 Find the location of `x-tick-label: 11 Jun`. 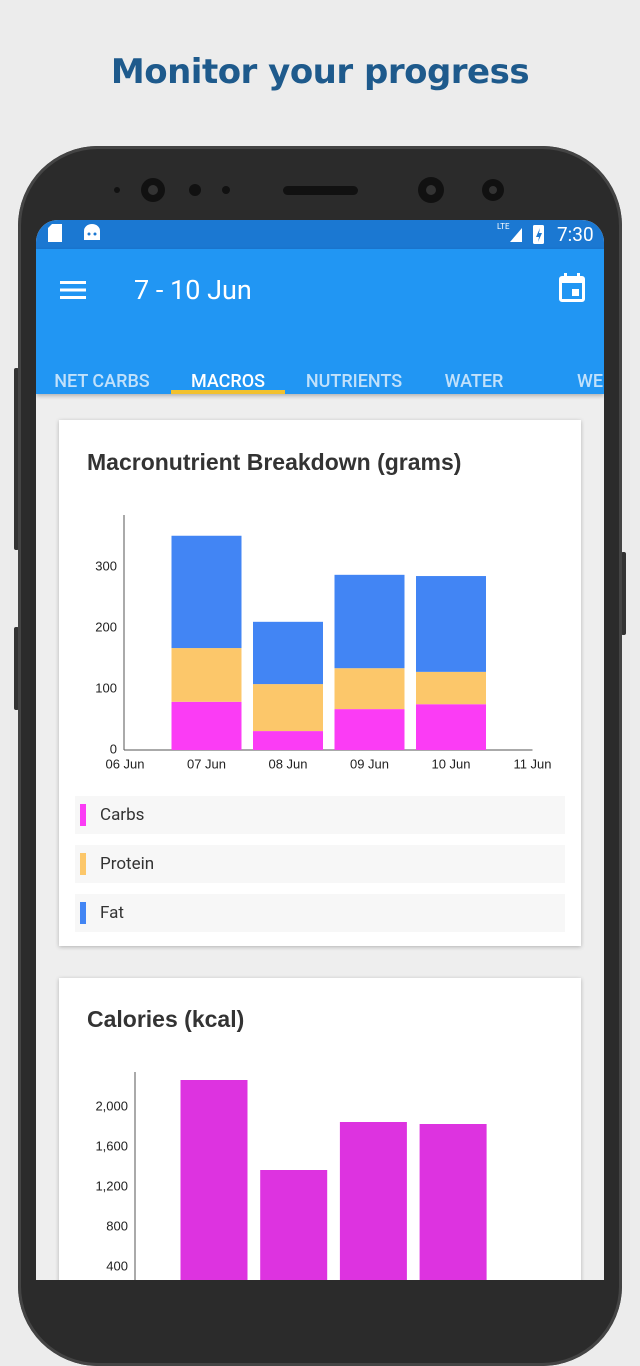

x-tick-label: 11 Jun is located at coordinates (532, 763).